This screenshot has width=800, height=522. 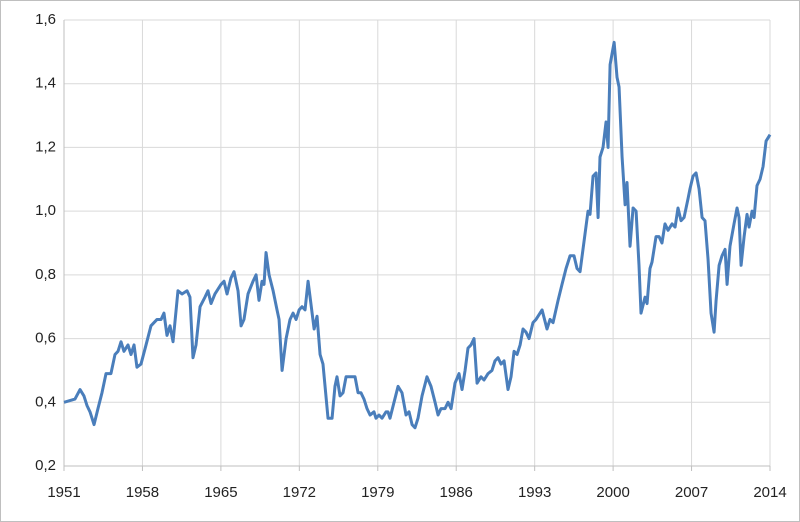 I want to click on y-tick-label: 1,4, so click(x=45, y=83).